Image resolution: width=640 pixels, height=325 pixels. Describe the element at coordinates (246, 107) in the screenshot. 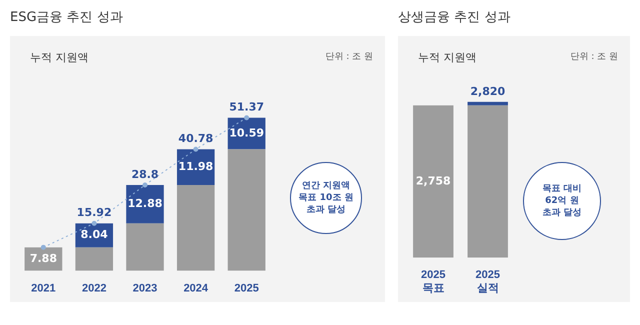

I see `total-label: 51.37` at that location.